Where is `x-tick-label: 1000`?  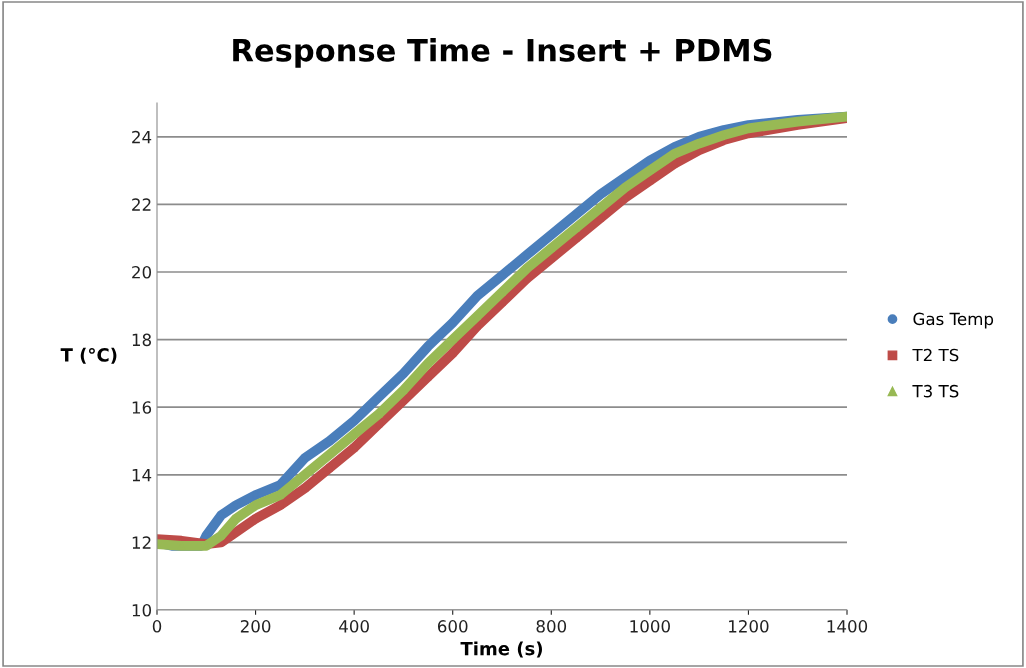 x-tick-label: 1000 is located at coordinates (650, 626).